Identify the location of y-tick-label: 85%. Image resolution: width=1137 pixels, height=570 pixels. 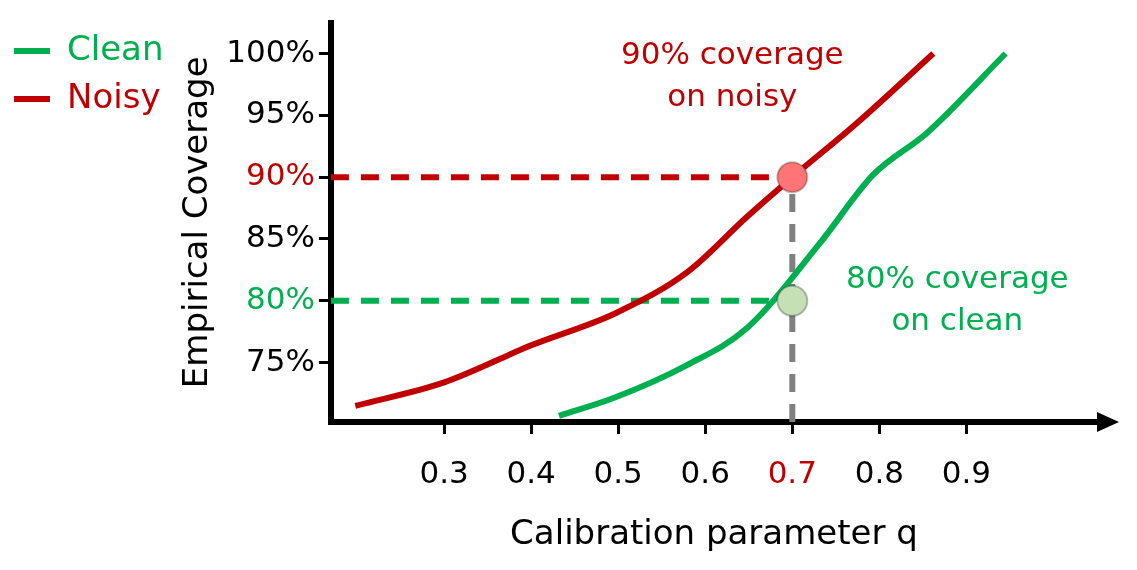
(280, 236).